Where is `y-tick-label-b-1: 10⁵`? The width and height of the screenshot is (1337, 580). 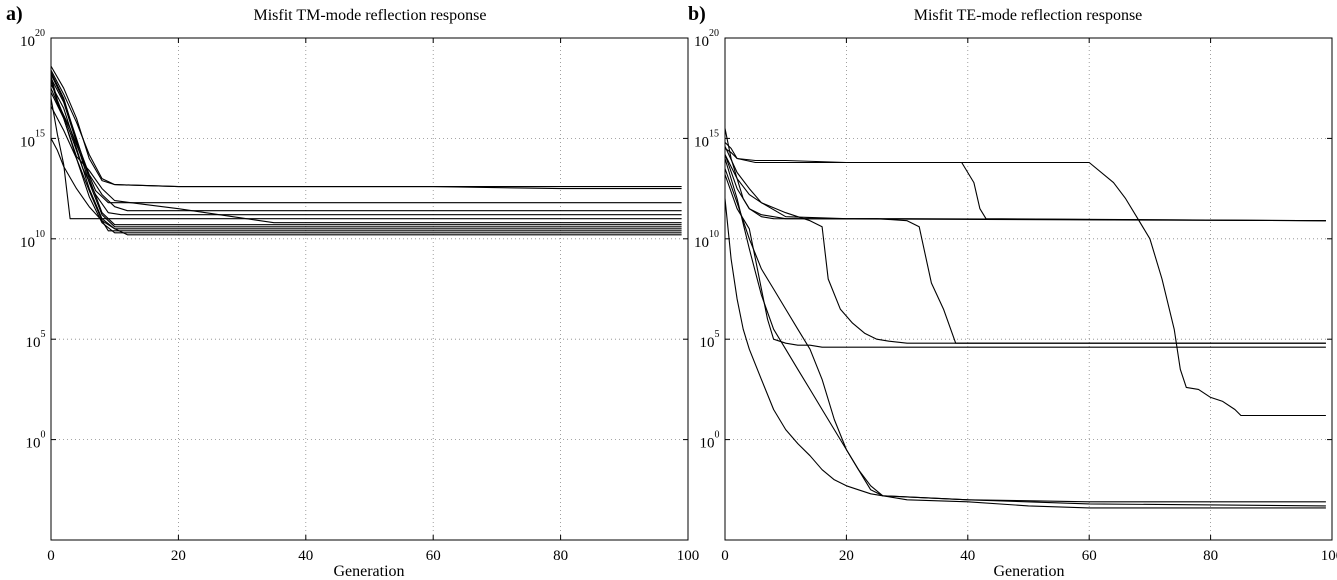 y-tick-label-b-1: 10⁵ is located at coordinates (710, 340).